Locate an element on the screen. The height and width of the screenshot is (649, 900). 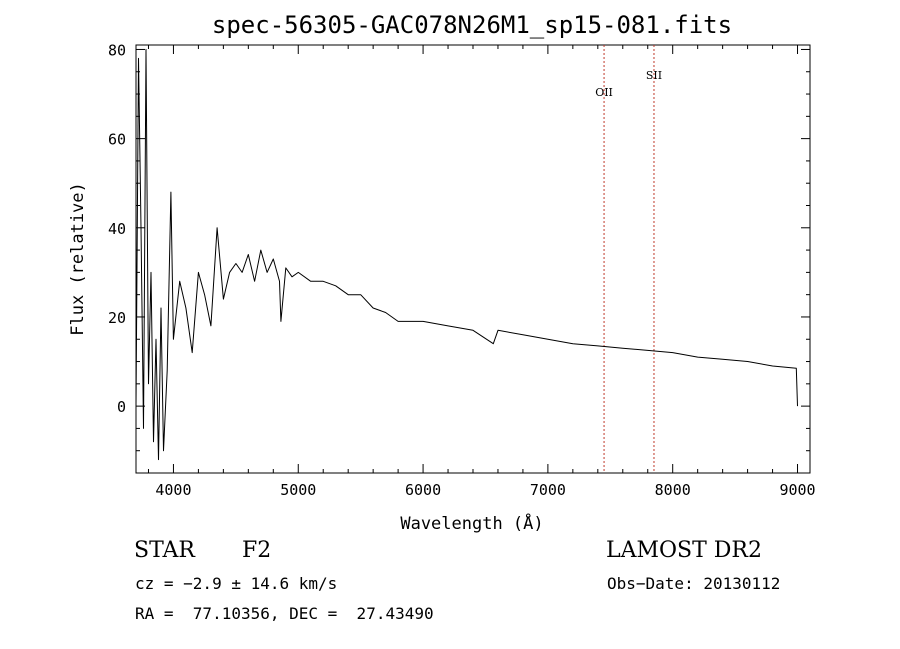
object-subclass: F2 is located at coordinates (257, 550).